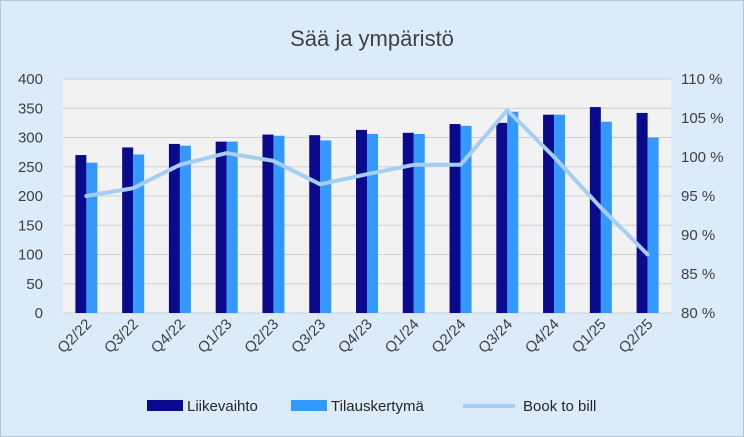 This screenshot has width=744, height=437. I want to click on x-tick-label: Q2/22, so click(74, 336).